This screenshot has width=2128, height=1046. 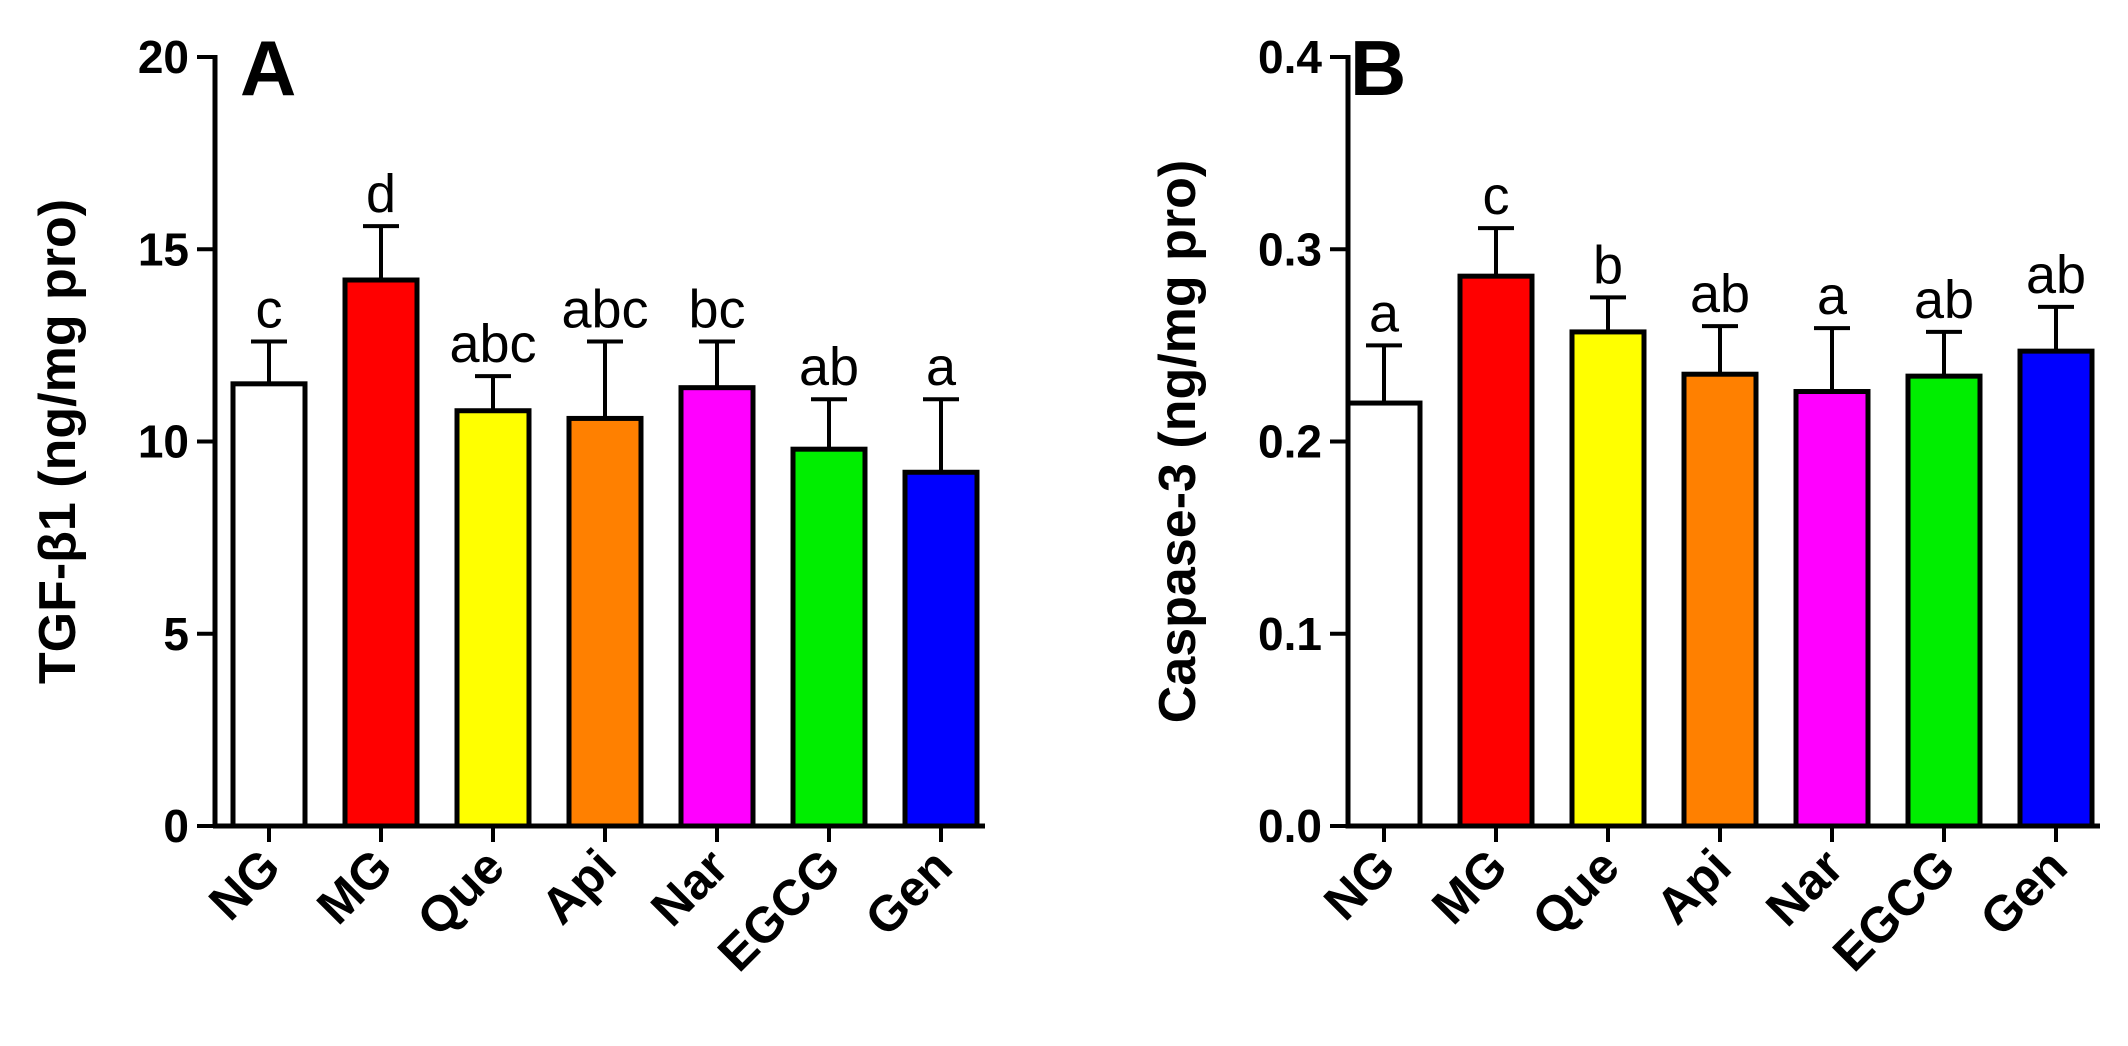 What do you see at coordinates (1290, 442) in the screenshot?
I see `y-tick-label: 0.2` at bounding box center [1290, 442].